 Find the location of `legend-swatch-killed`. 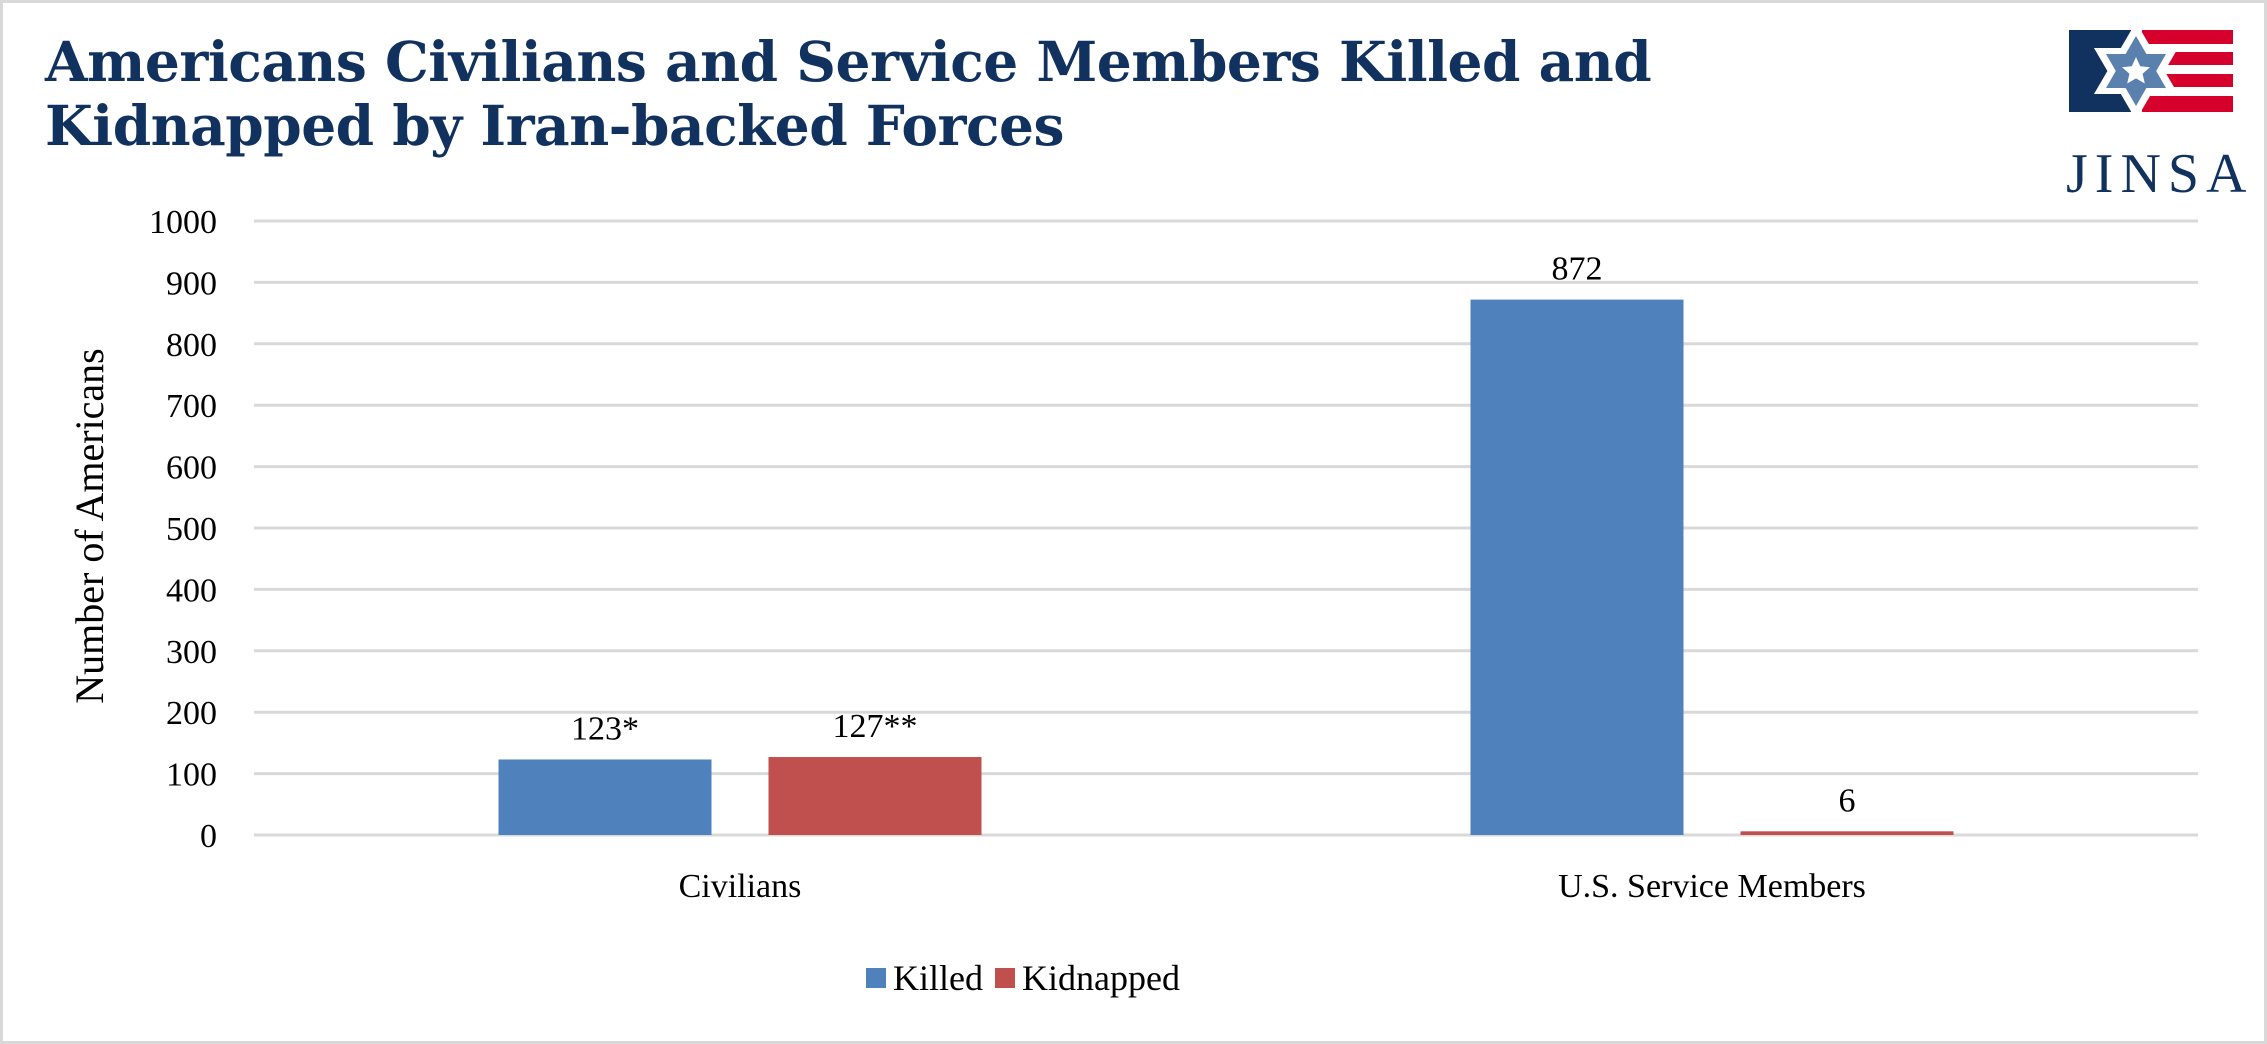

legend-swatch-killed is located at coordinates (876, 978).